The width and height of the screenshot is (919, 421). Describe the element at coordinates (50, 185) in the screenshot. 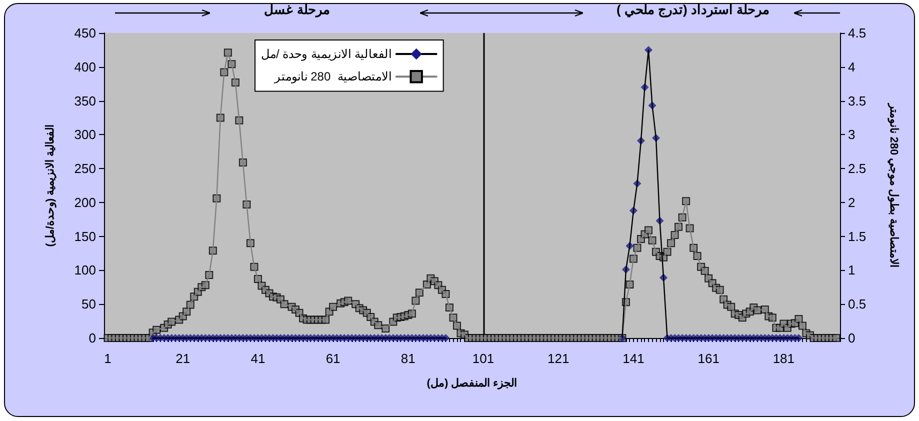

I see `y-axis-title: الفعالية الانزيمية (وحدة/مل)` at that location.